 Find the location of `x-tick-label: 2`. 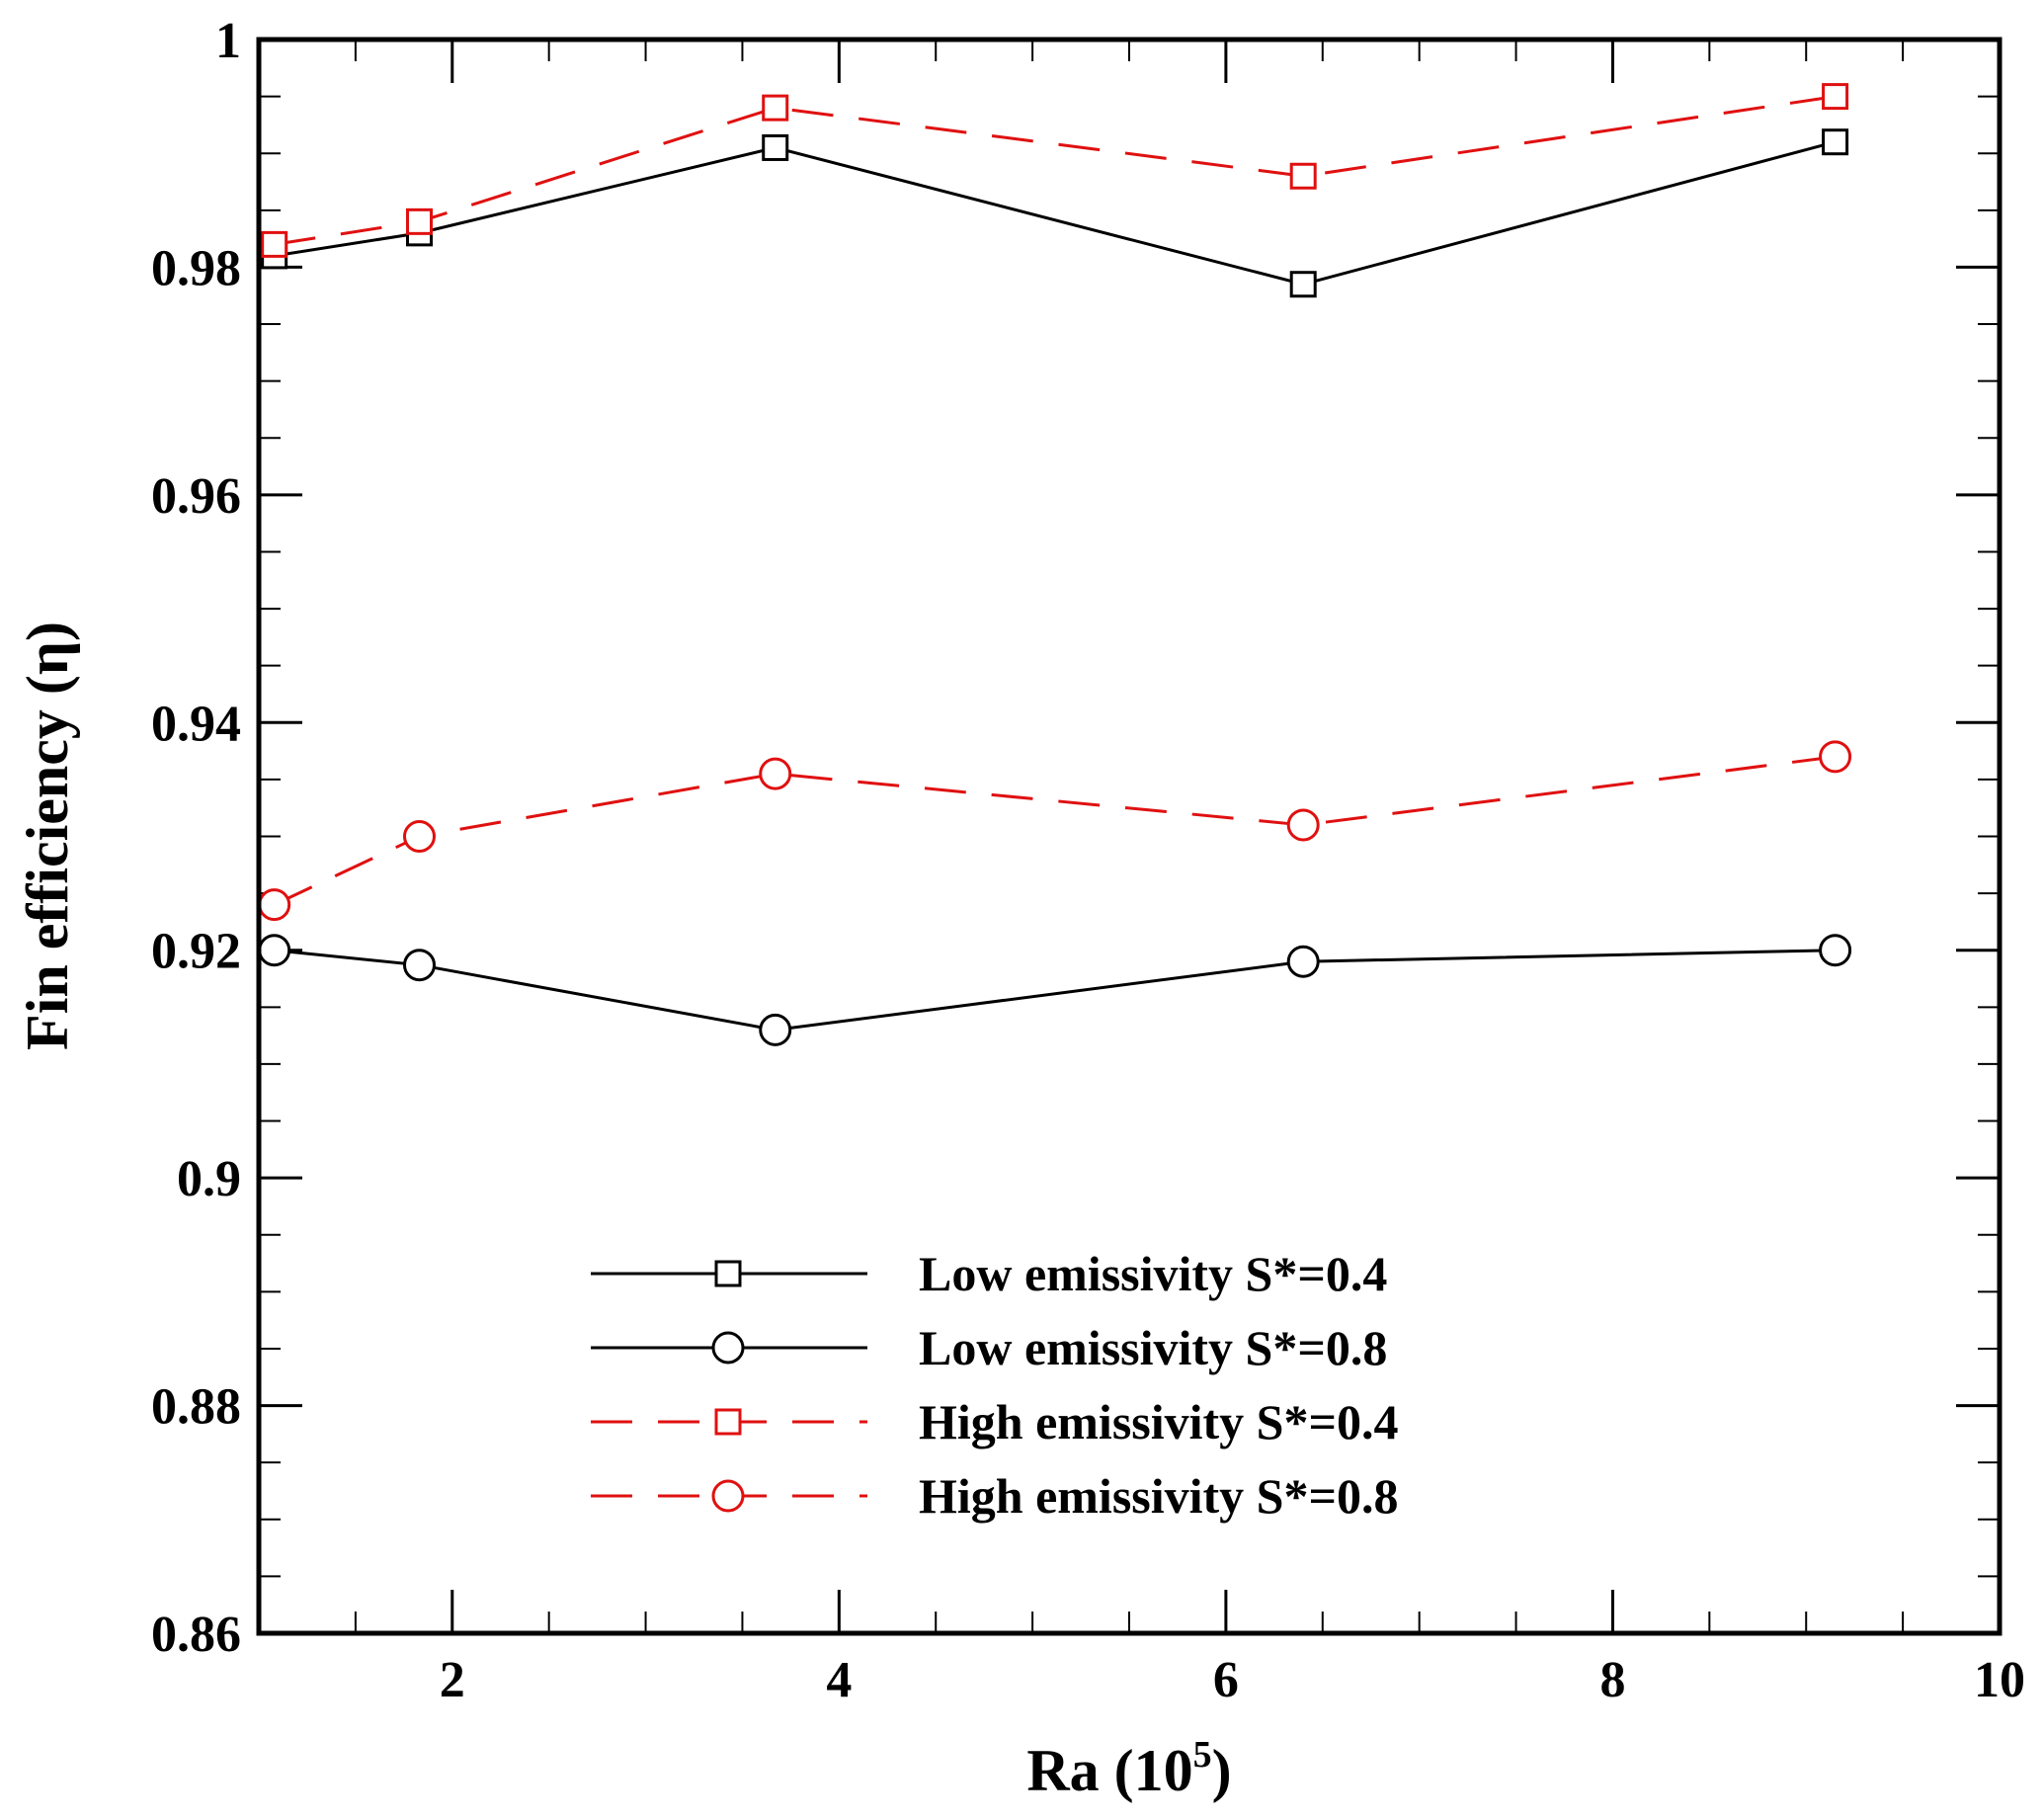

x-tick-label: 2 is located at coordinates (453, 1680).